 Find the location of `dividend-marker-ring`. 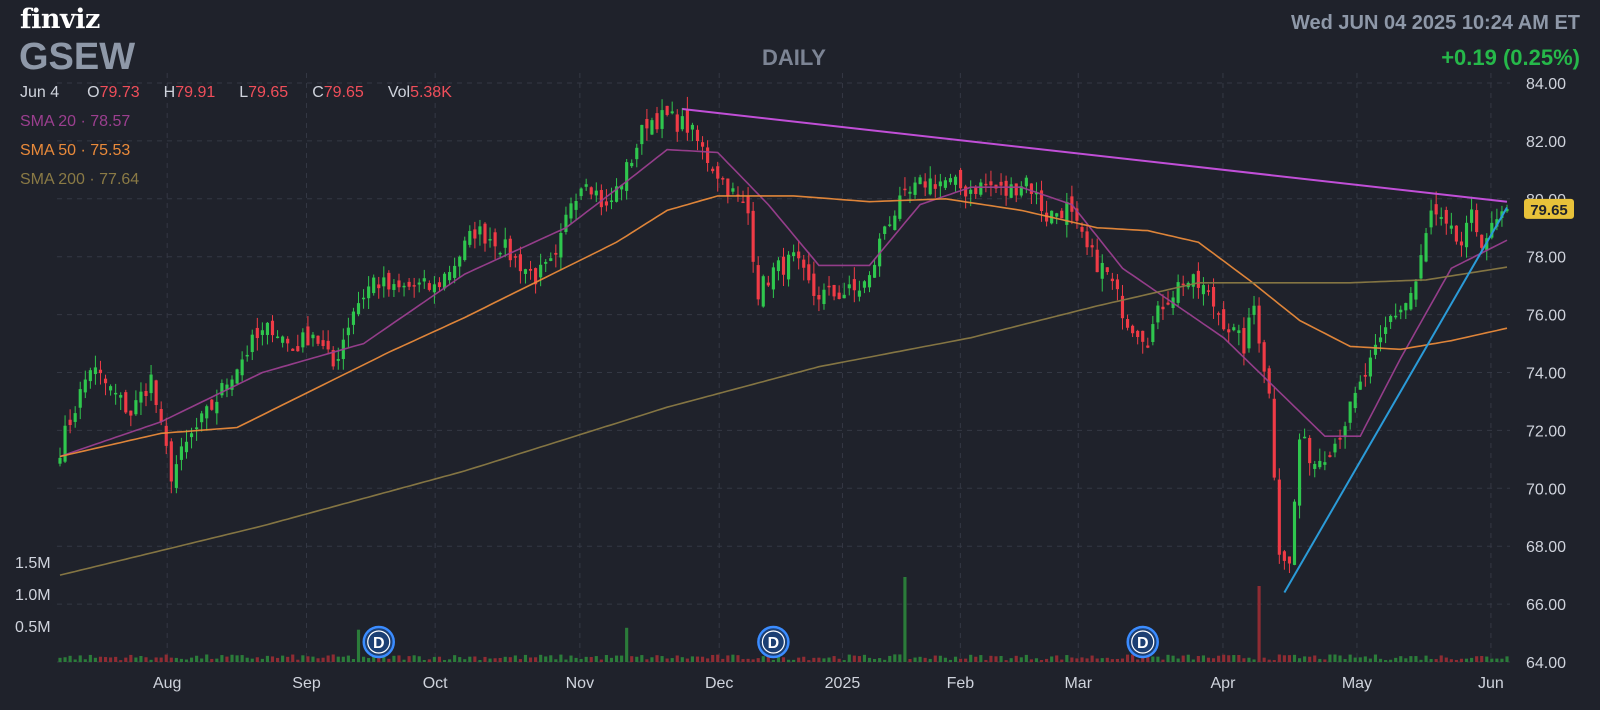

dividend-marker-ring is located at coordinates (773, 642).